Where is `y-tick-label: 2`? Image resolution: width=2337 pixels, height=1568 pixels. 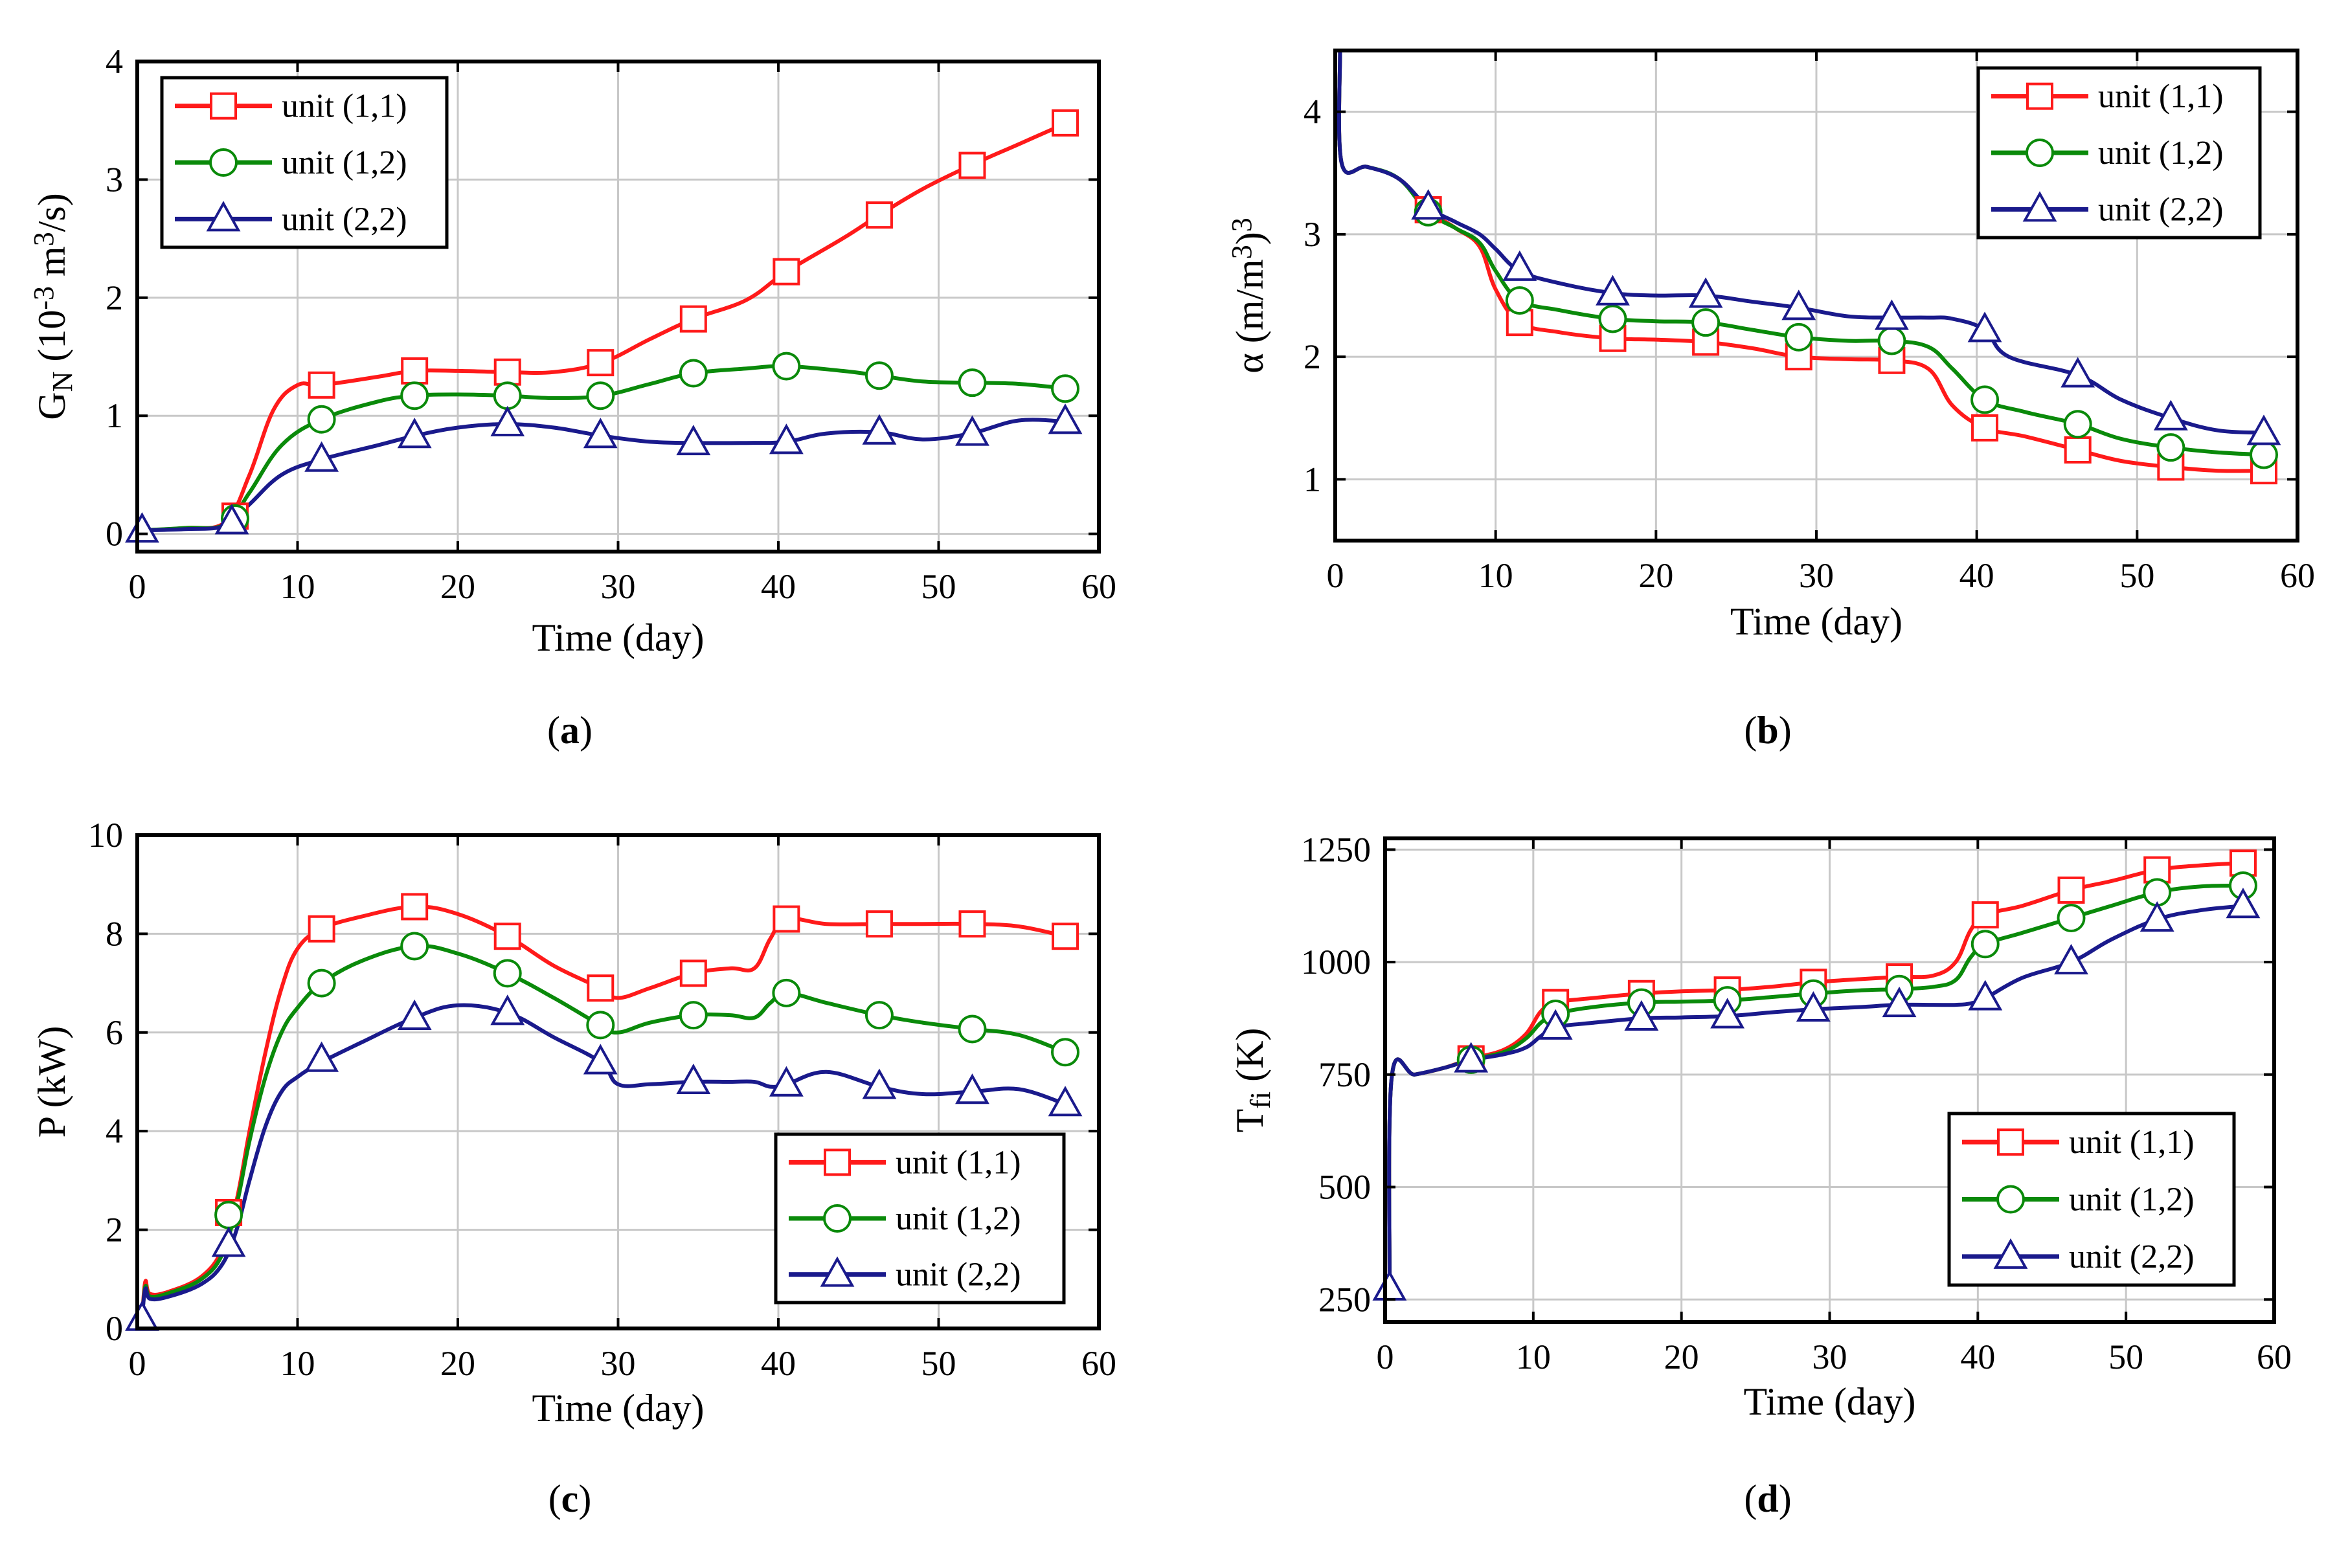 y-tick-label: 2 is located at coordinates (115, 1230).